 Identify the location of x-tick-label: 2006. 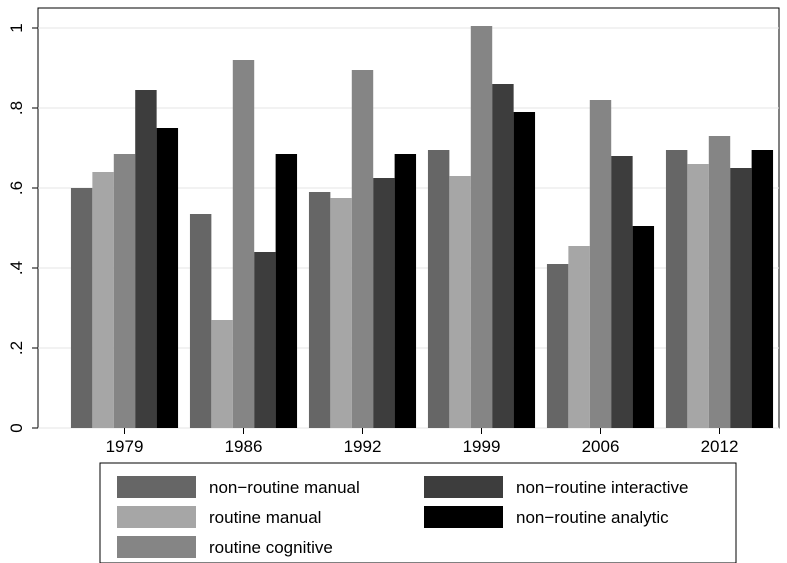
(601, 446).